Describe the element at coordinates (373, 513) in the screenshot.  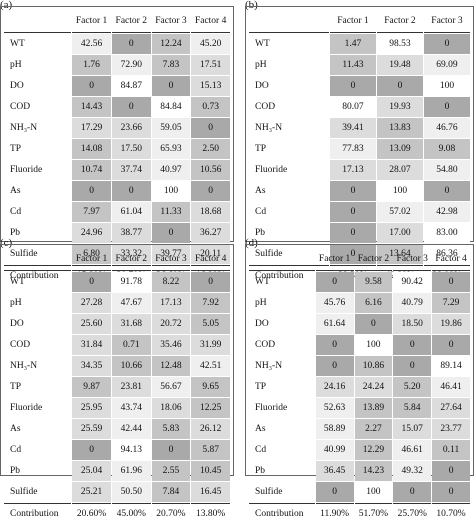
I see `contribution-value: 51.70%` at that location.